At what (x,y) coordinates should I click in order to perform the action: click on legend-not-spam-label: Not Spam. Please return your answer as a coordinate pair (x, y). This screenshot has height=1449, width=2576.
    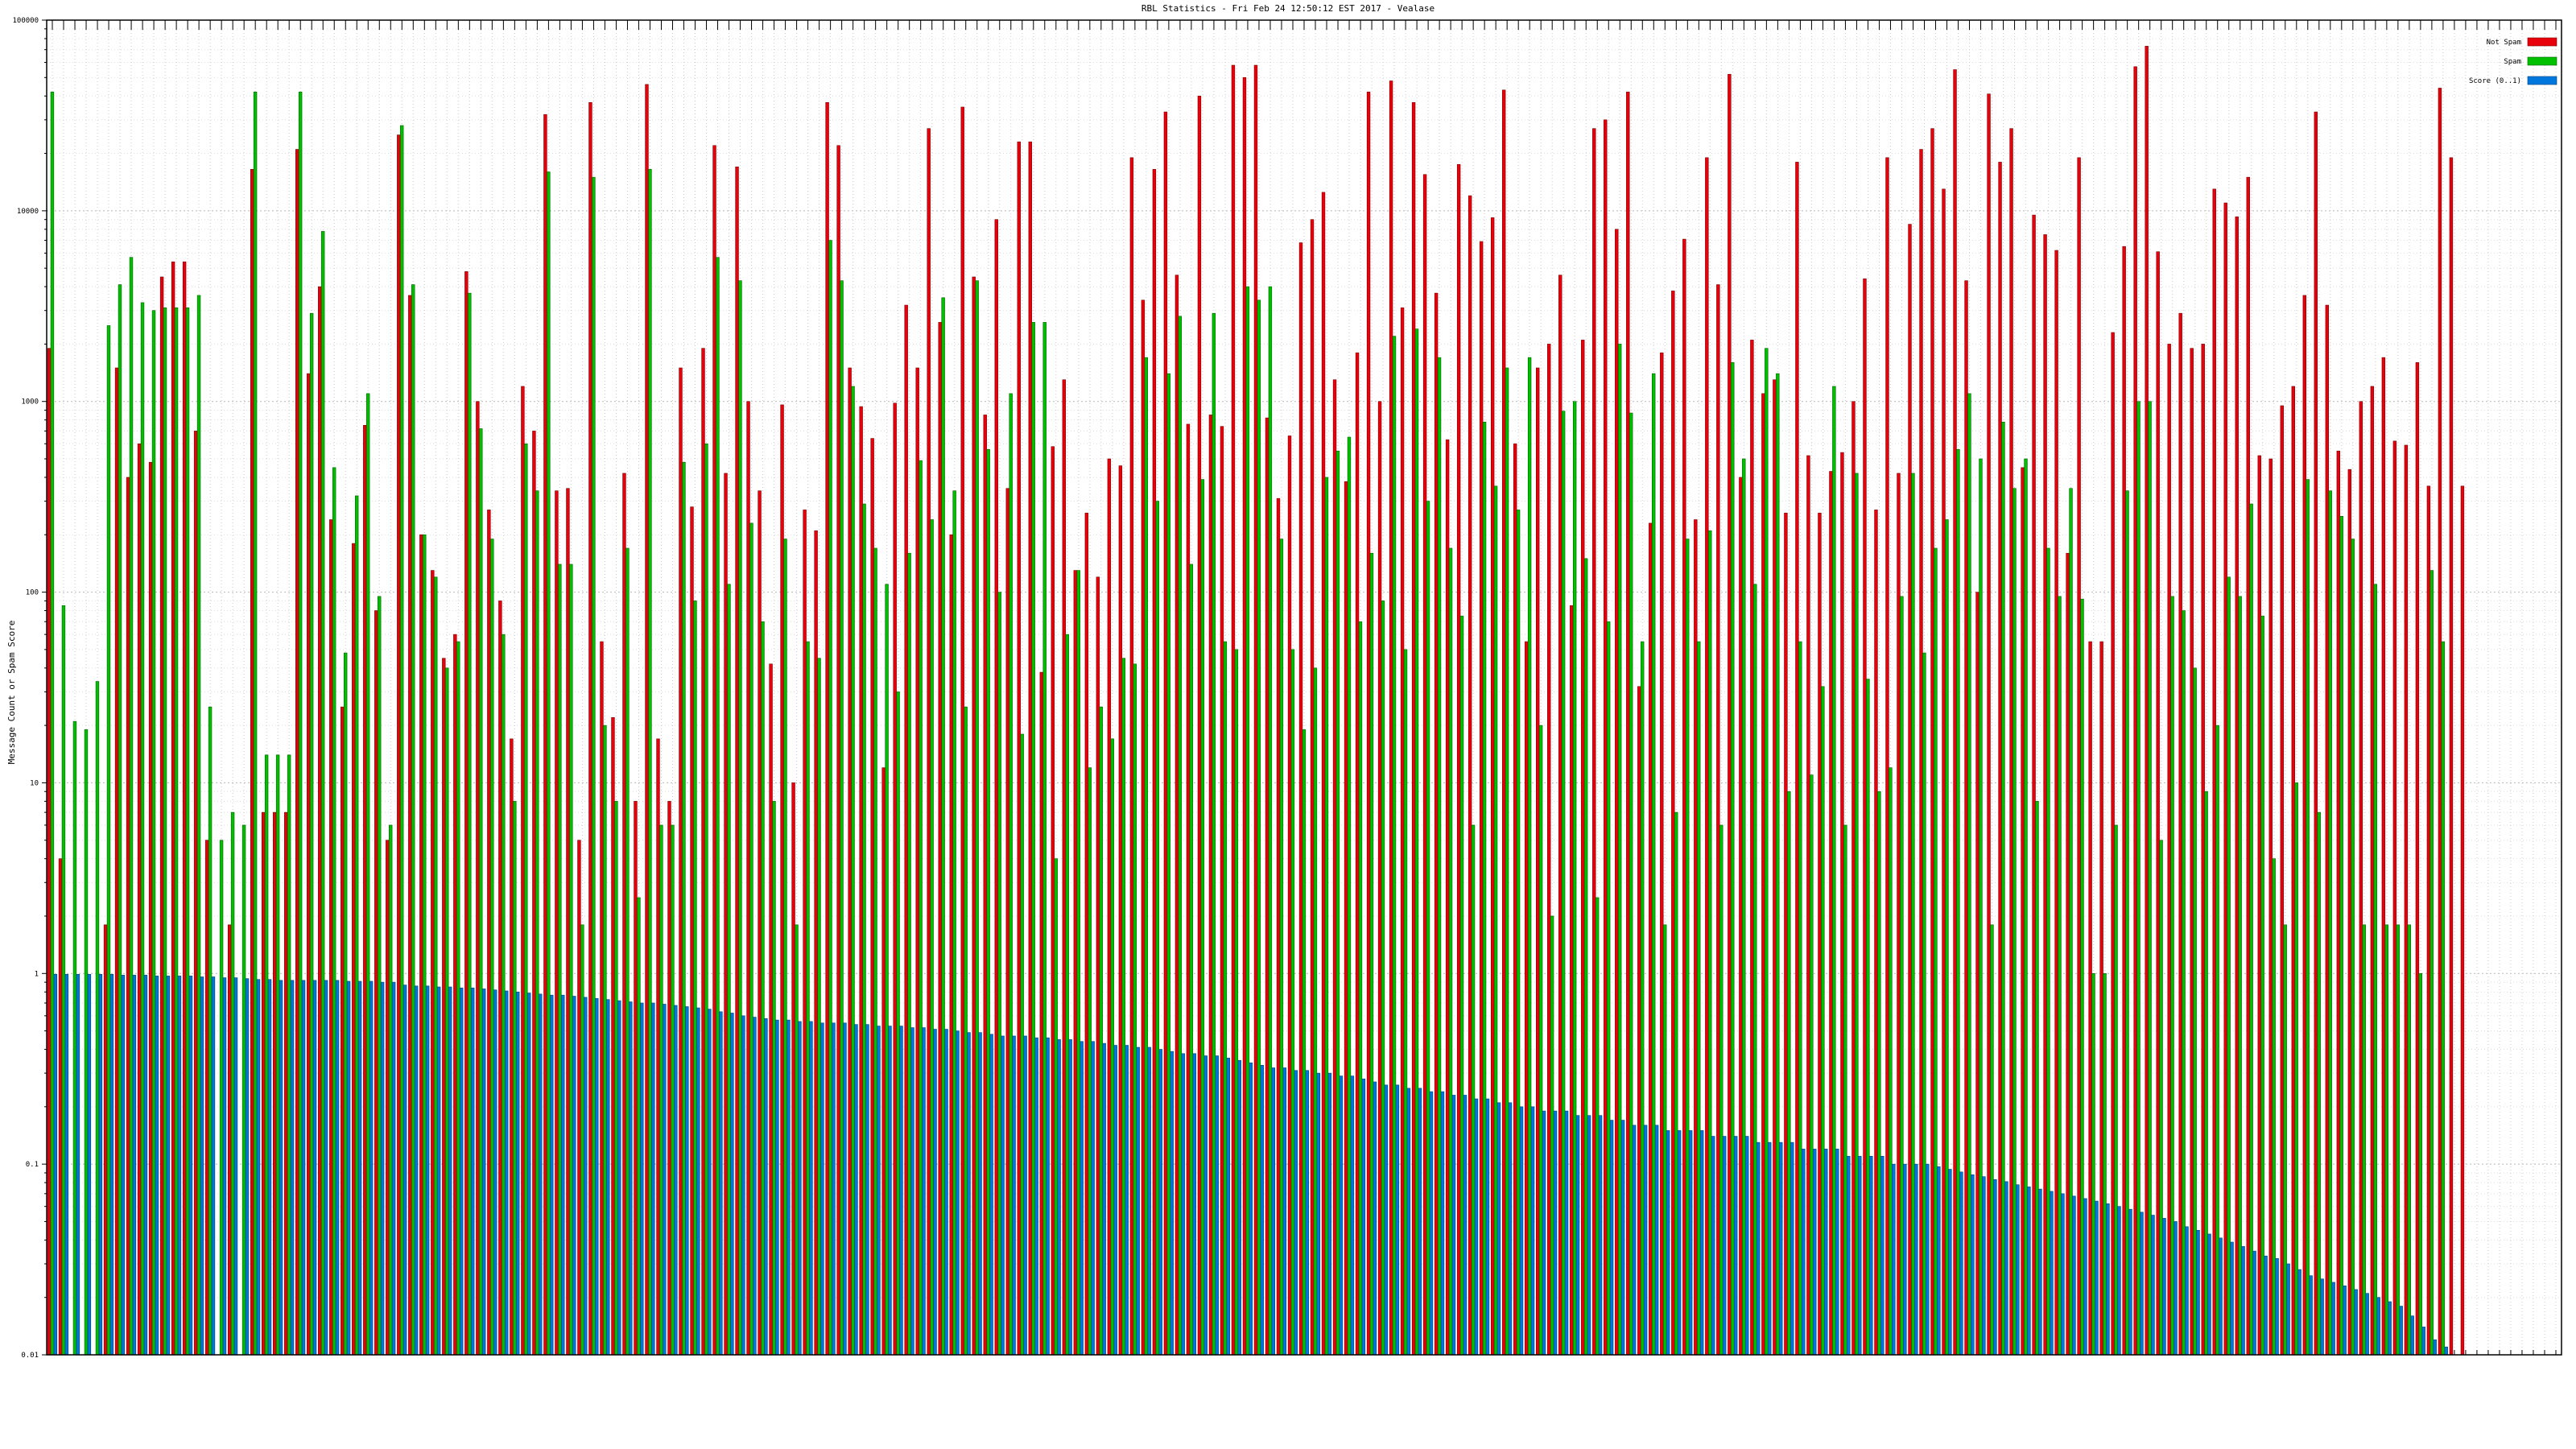
    Looking at the image, I should click on (2504, 43).